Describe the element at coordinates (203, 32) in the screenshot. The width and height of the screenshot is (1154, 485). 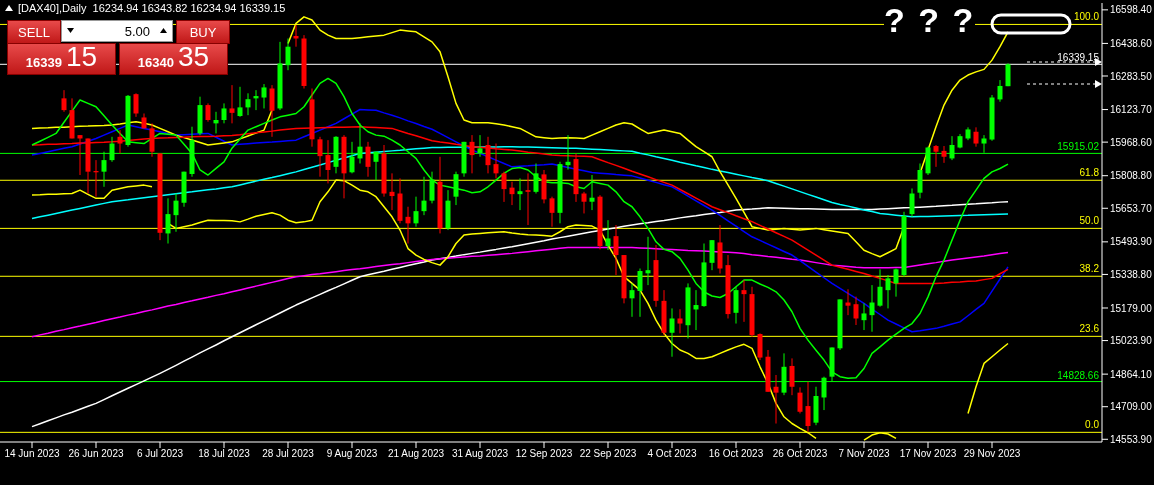
I see `annotation: BUY` at that location.